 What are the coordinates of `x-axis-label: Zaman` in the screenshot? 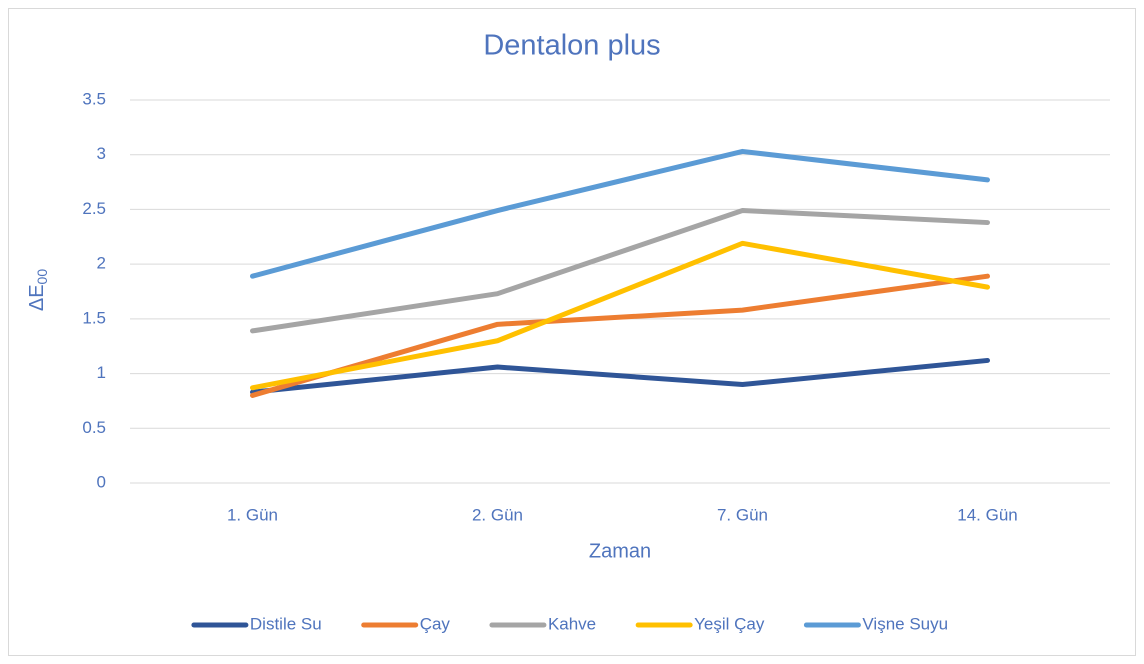 It's located at (620, 551).